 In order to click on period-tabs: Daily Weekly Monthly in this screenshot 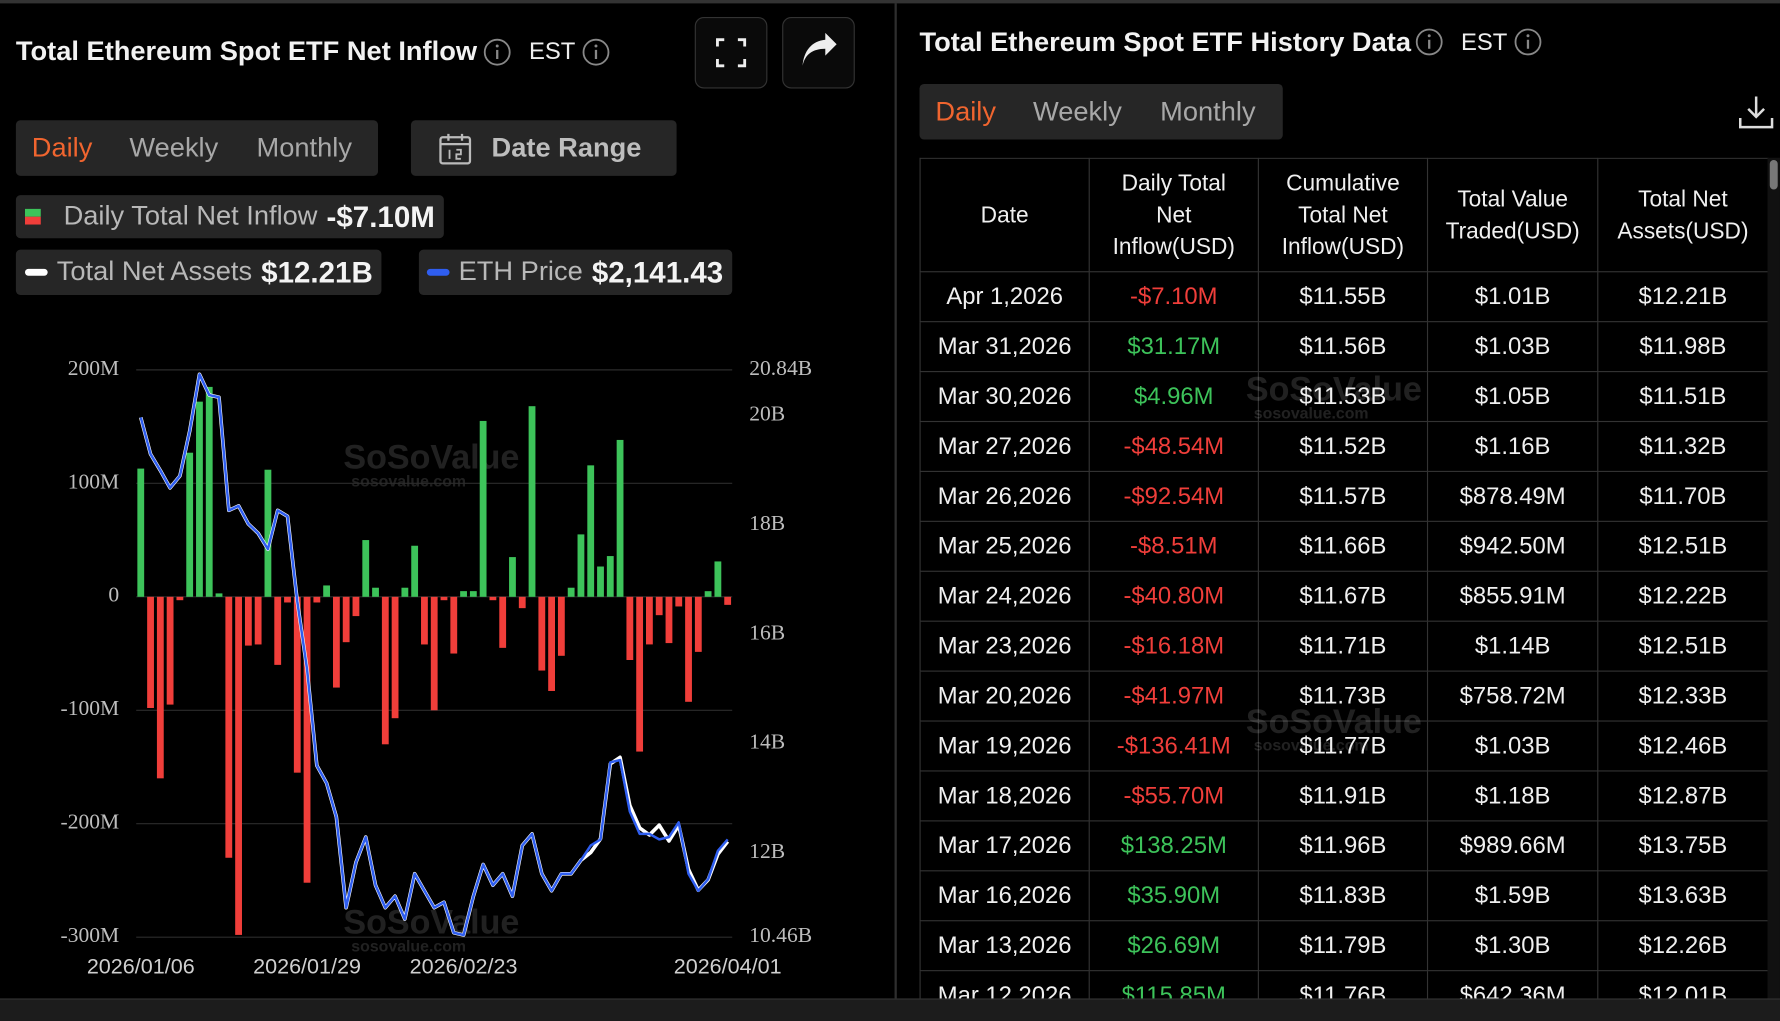, I will do `click(1101, 111)`.